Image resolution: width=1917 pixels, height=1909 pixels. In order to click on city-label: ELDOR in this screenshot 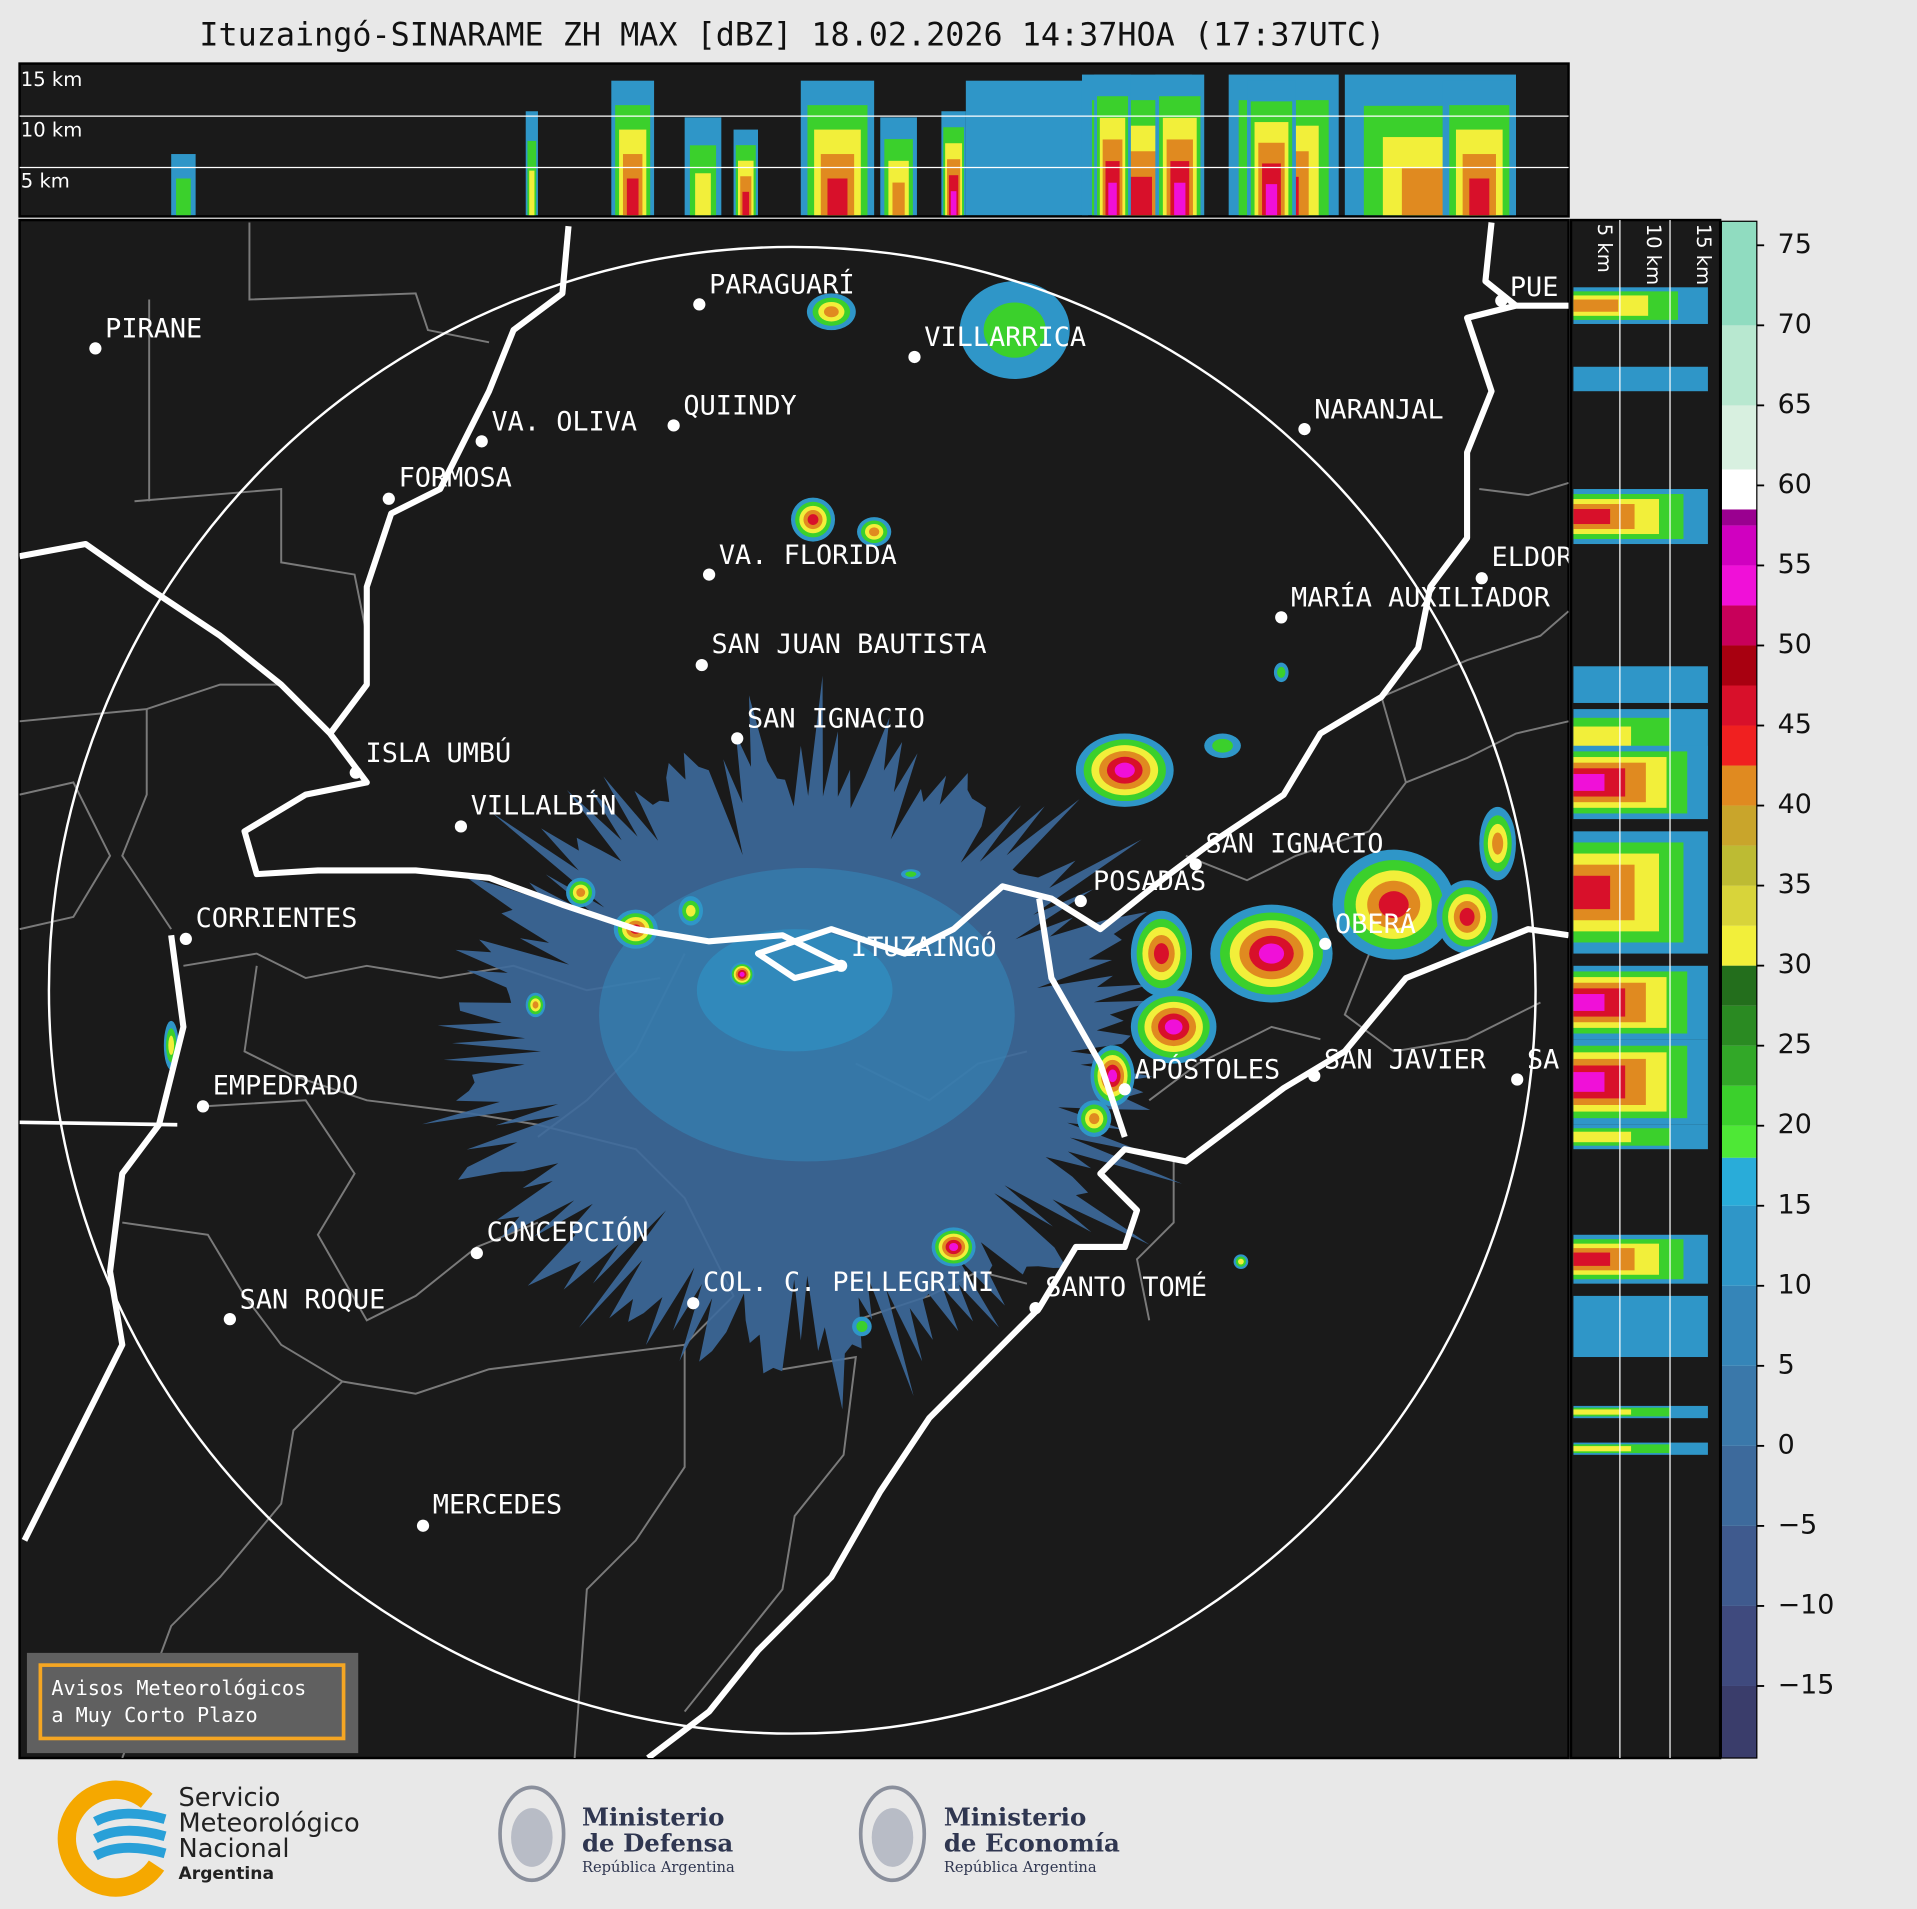, I will do `click(1533, 557)`.